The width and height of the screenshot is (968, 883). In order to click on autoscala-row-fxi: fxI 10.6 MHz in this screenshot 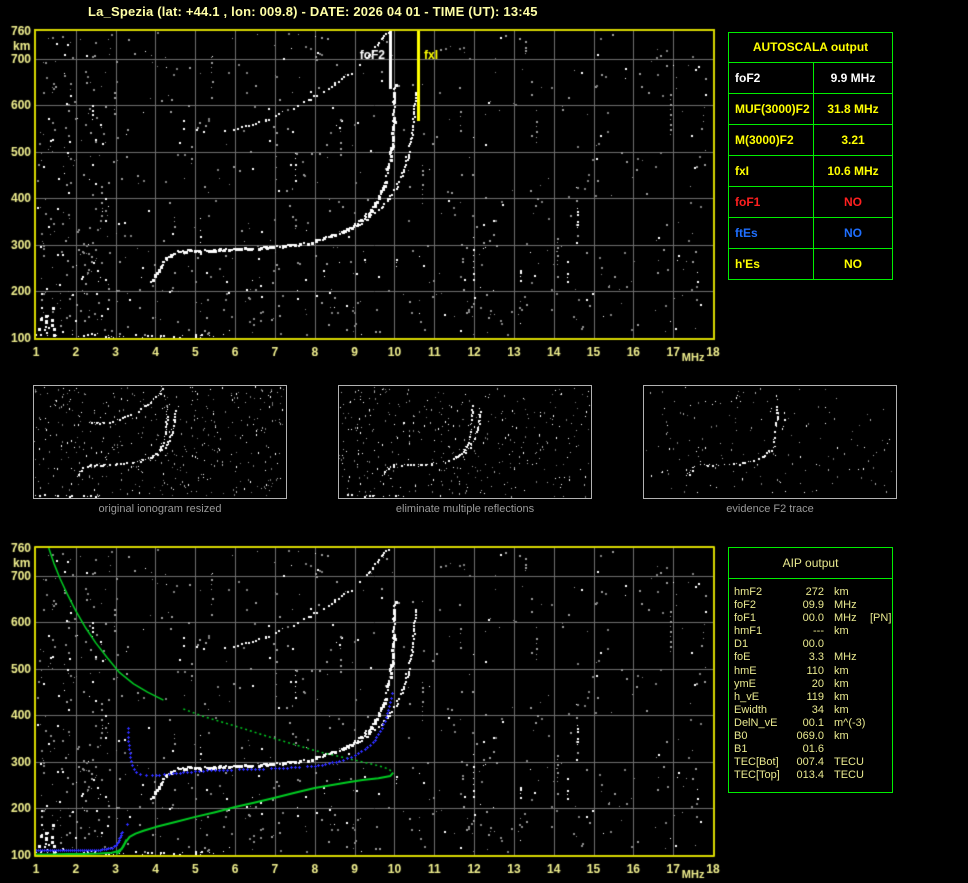, I will do `click(810, 171)`.